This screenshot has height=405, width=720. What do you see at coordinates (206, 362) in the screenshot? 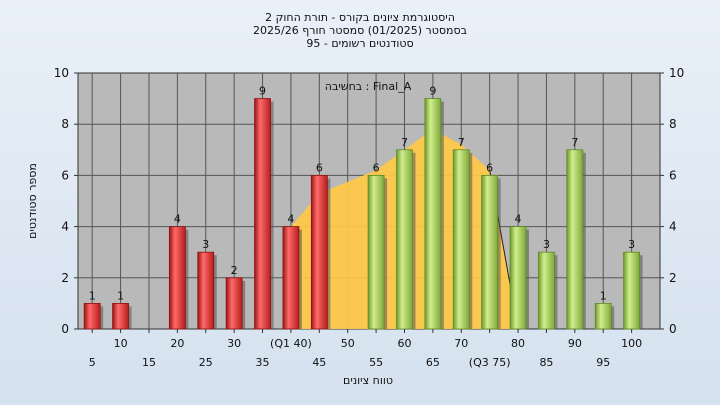
I see `x-tick-label: 25` at bounding box center [206, 362].